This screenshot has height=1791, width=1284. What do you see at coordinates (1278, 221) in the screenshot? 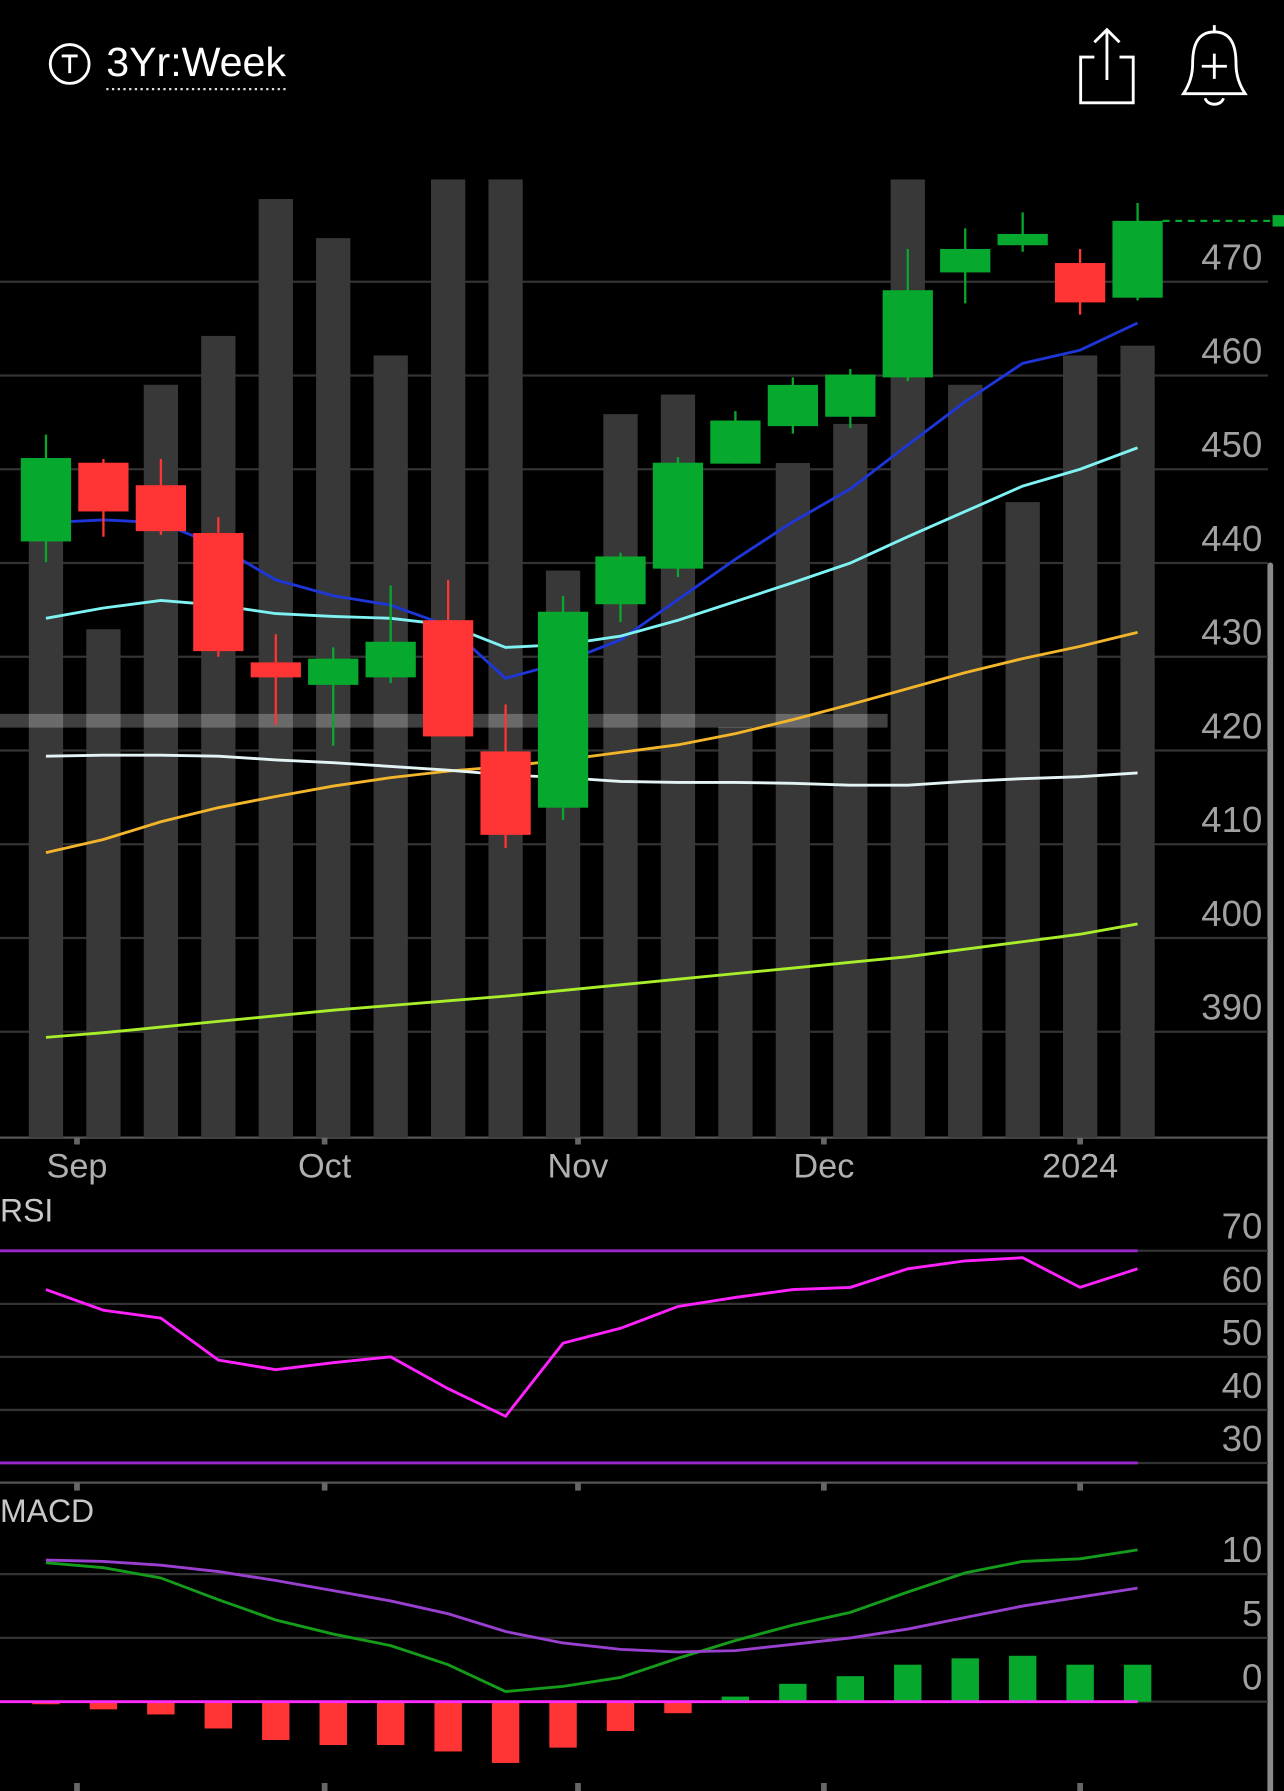
I see `last-price-marker` at bounding box center [1278, 221].